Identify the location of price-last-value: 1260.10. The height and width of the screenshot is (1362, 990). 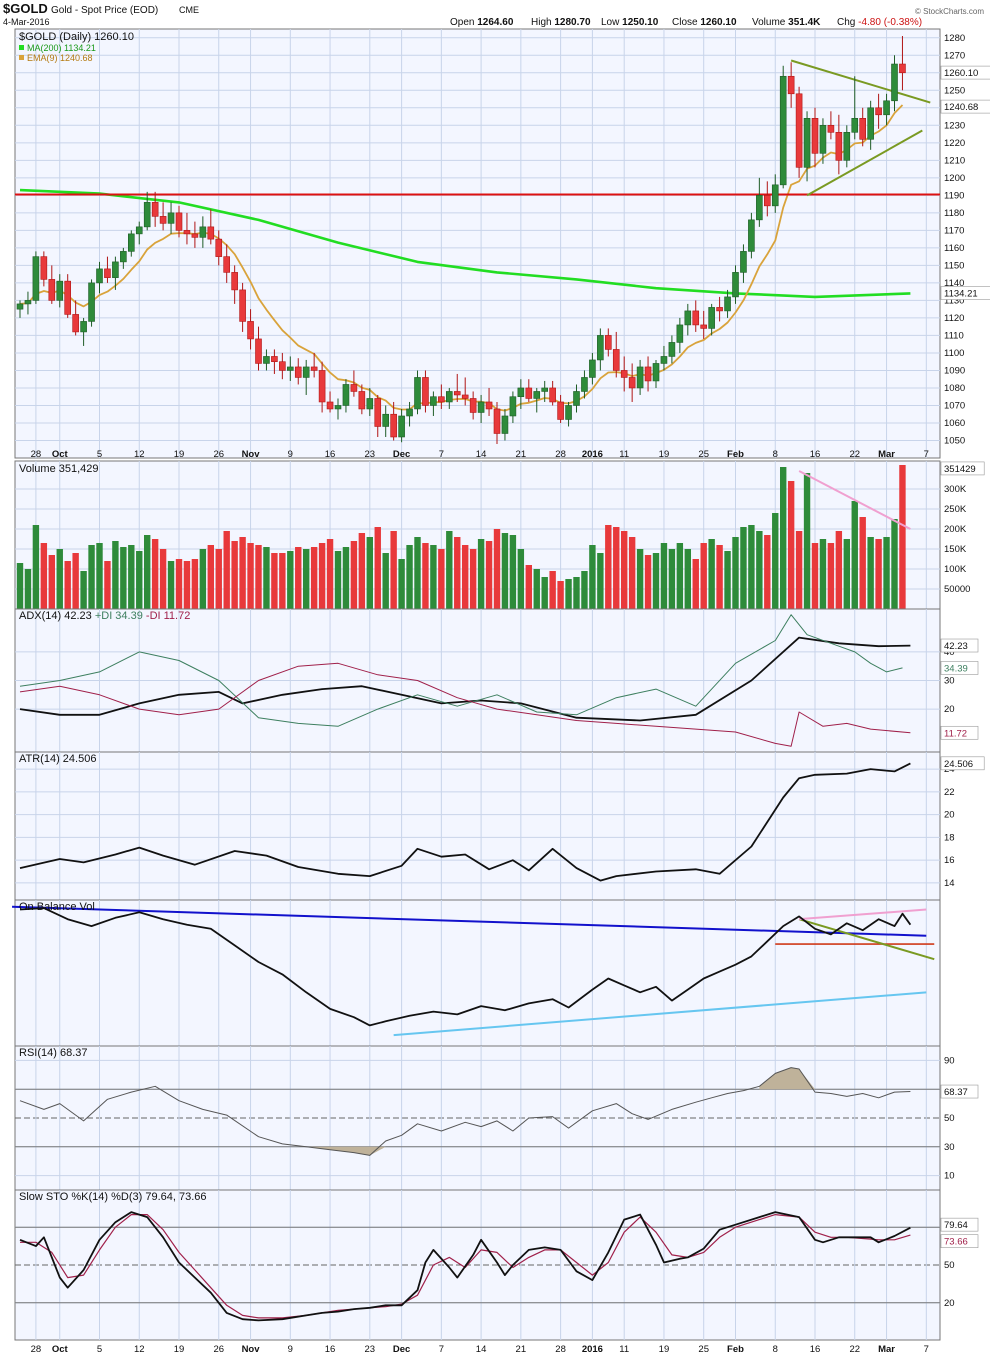
(961, 73).